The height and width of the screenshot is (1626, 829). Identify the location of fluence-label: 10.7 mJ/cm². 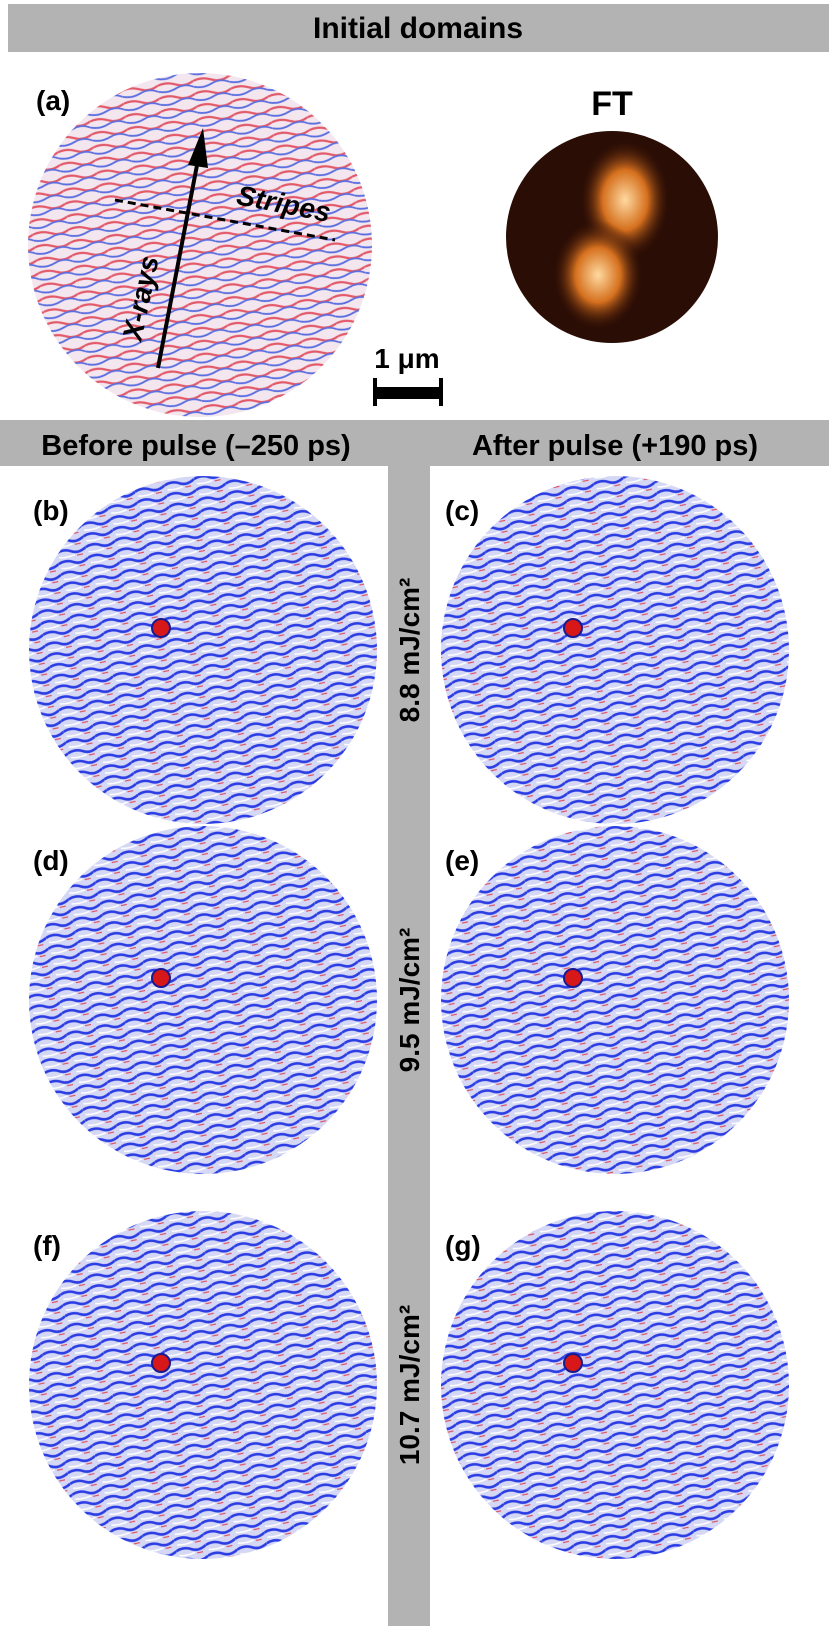
(409, 1385).